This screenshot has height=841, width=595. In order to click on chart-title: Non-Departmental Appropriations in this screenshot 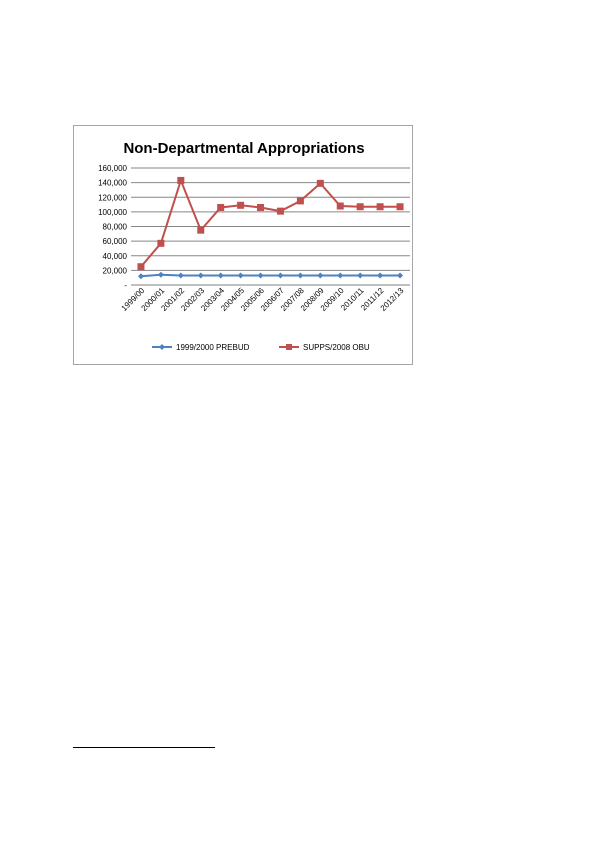, I will do `click(243, 148)`.